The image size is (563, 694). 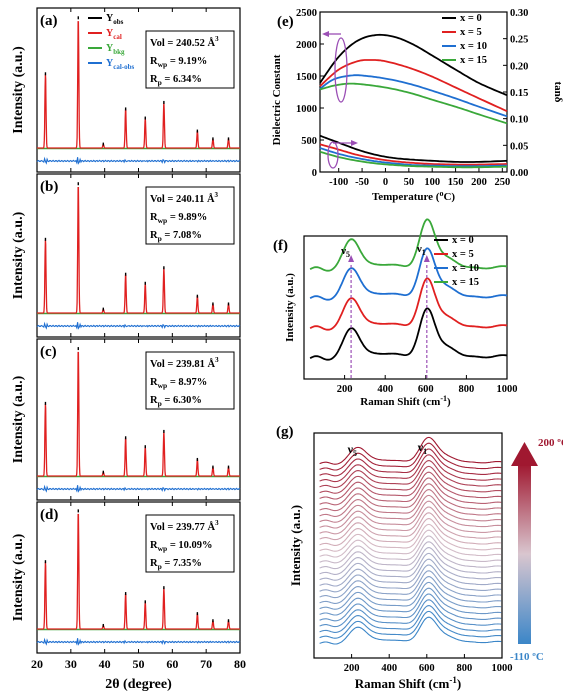 I want to click on panel-label: (d), so click(x=49, y=515).